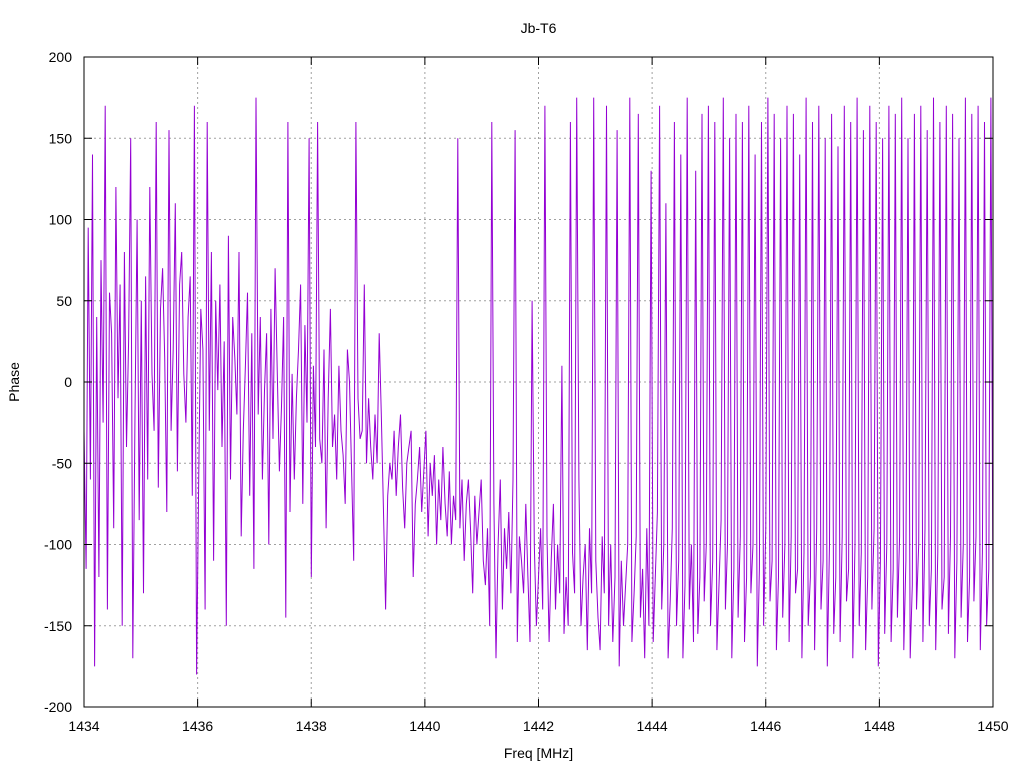 The width and height of the screenshot is (1024, 768). Describe the element at coordinates (64, 301) in the screenshot. I see `y-tick-label: 50` at that location.